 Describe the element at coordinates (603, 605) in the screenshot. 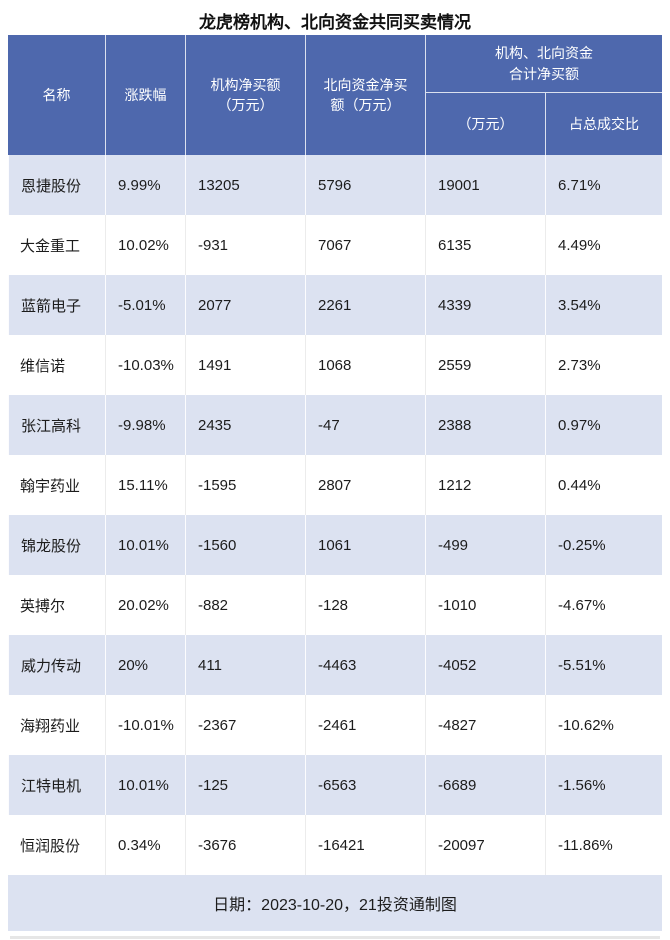

I see `value-cell: -4.67%` at that location.